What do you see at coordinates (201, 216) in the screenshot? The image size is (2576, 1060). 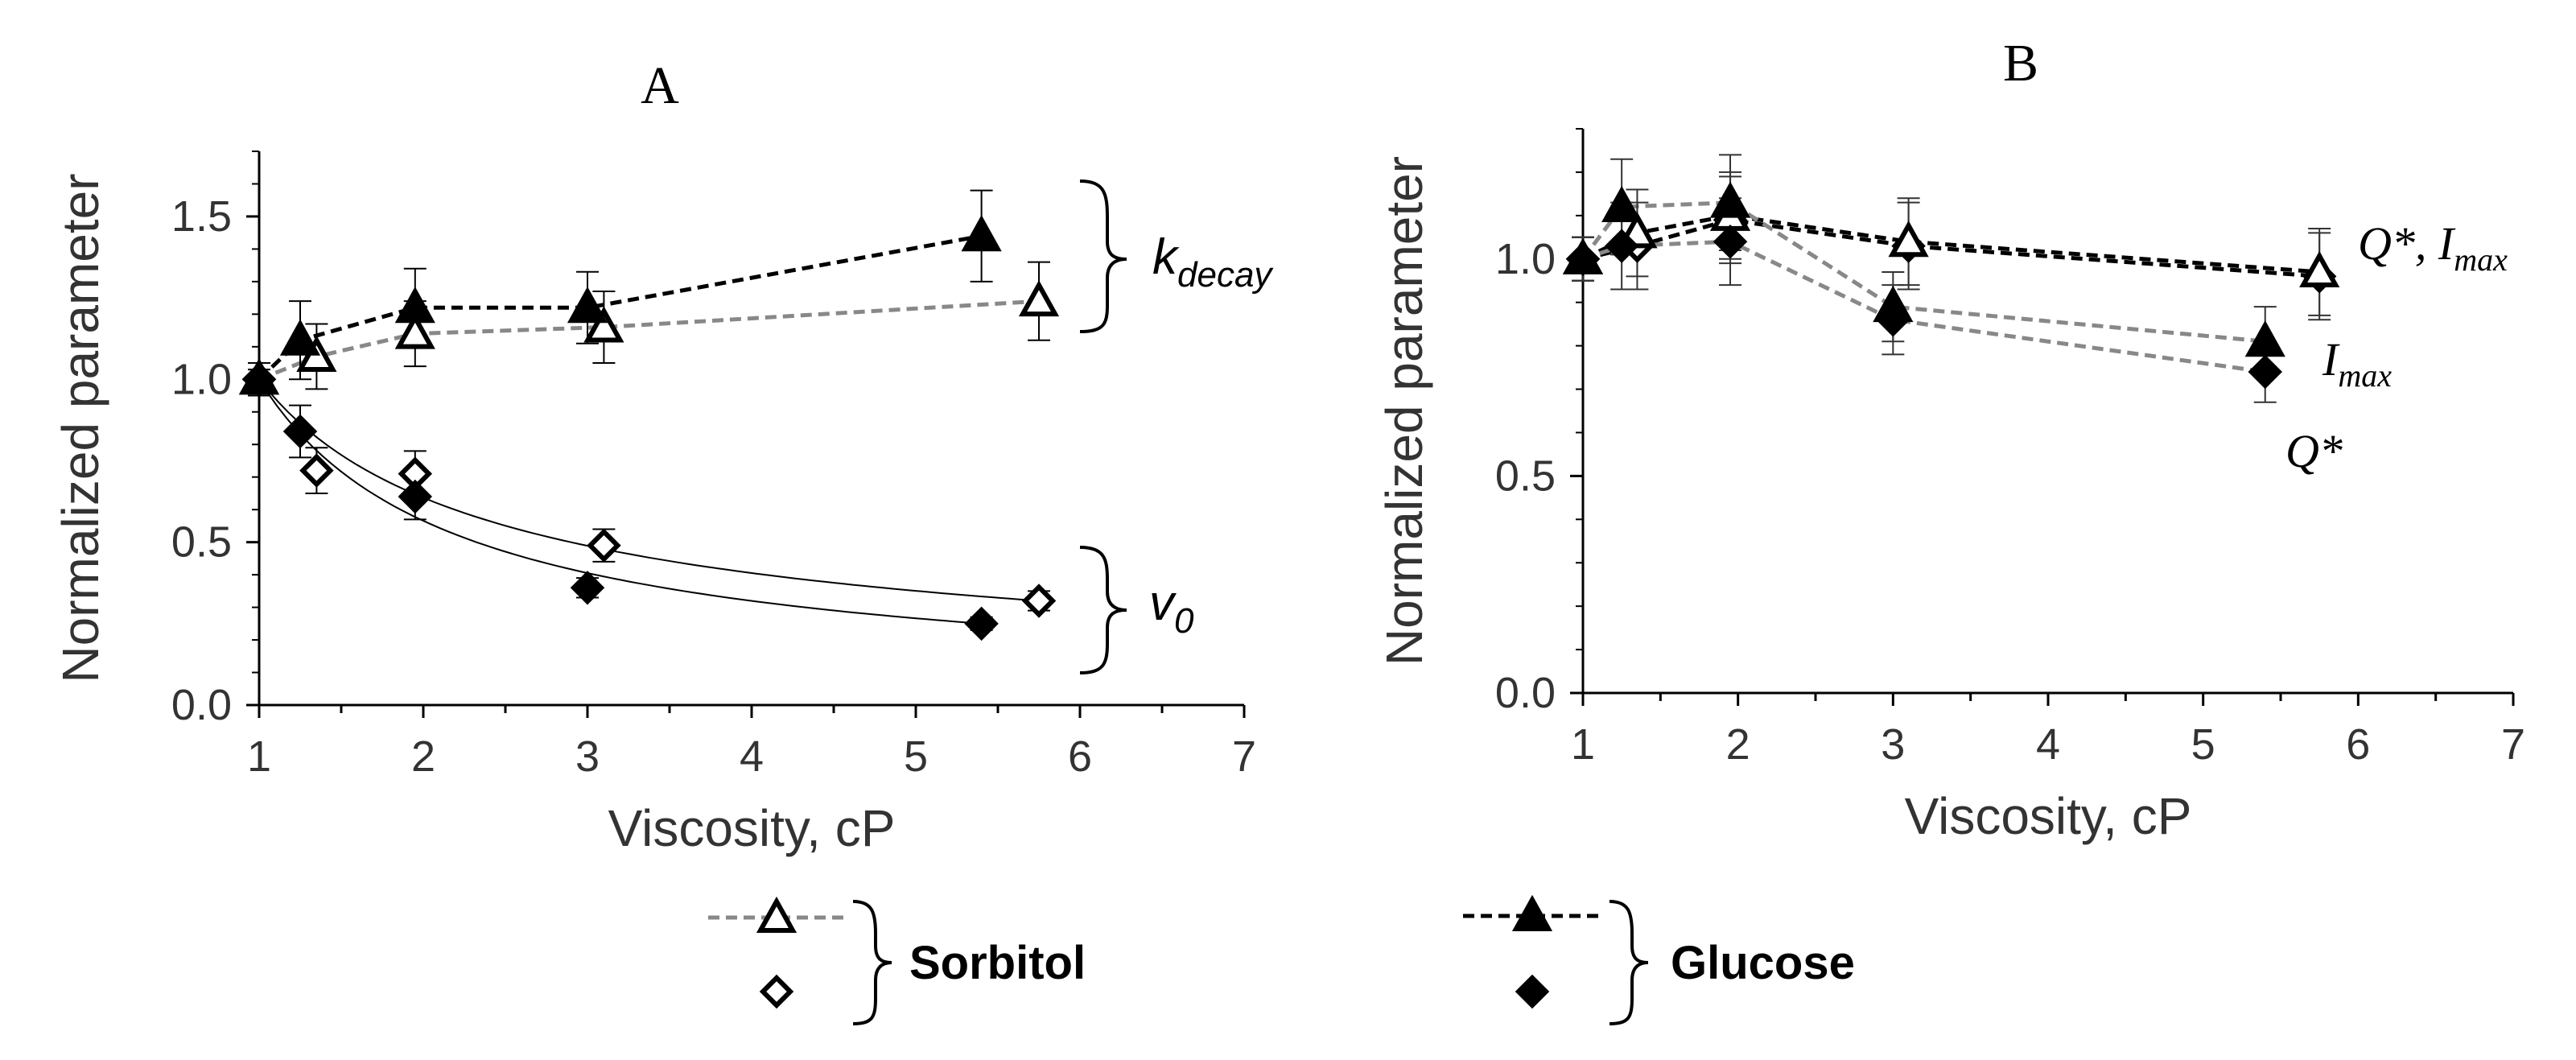 I see `y-tick-label: 1.5` at bounding box center [201, 216].